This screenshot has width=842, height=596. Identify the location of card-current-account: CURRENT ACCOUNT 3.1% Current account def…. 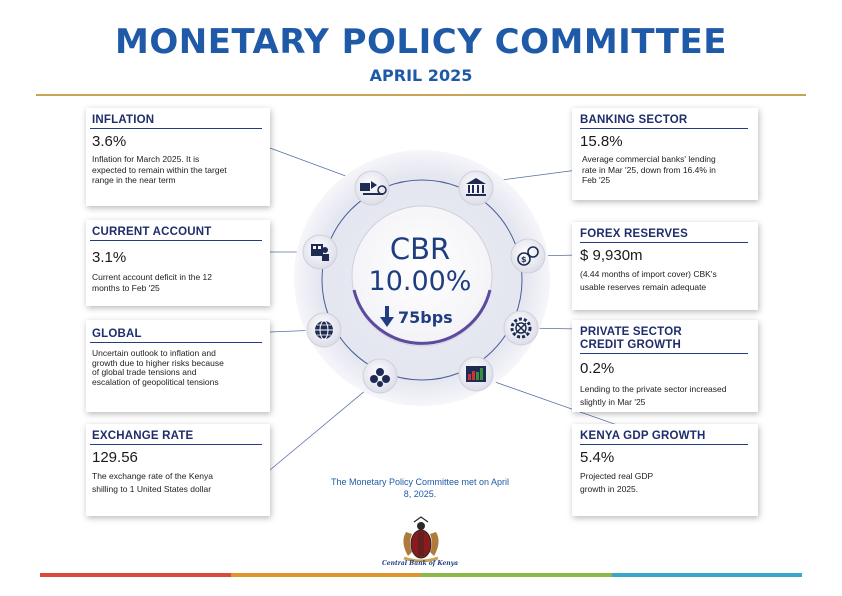
(178, 263).